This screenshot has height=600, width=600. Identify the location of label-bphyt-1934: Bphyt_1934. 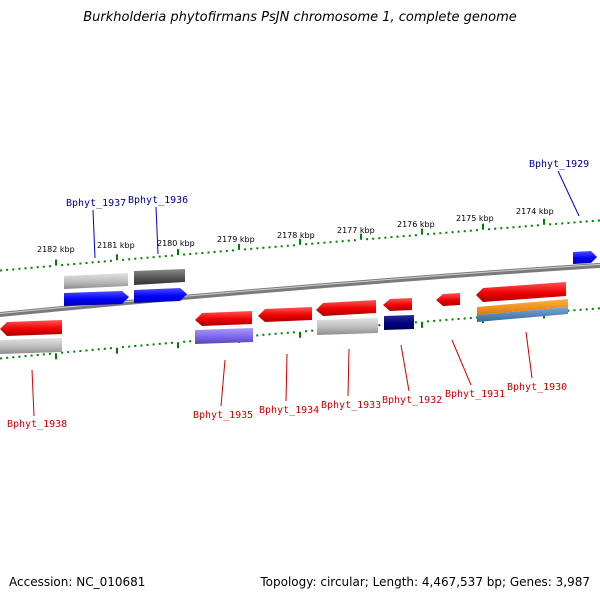
(289, 410).